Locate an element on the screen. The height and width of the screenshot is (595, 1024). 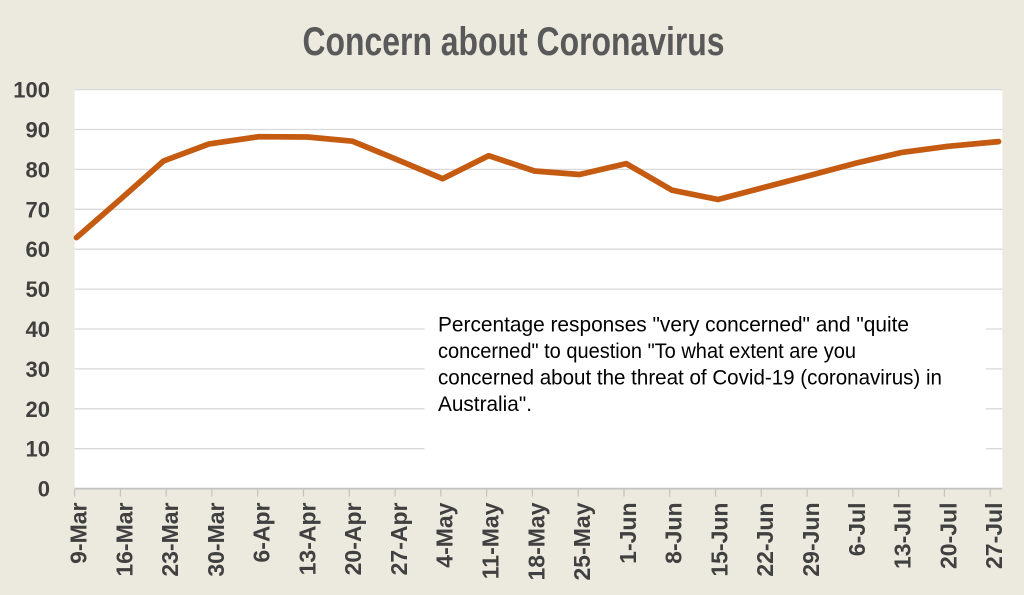
svg-text: 30-Mar is located at coordinates (216, 539).